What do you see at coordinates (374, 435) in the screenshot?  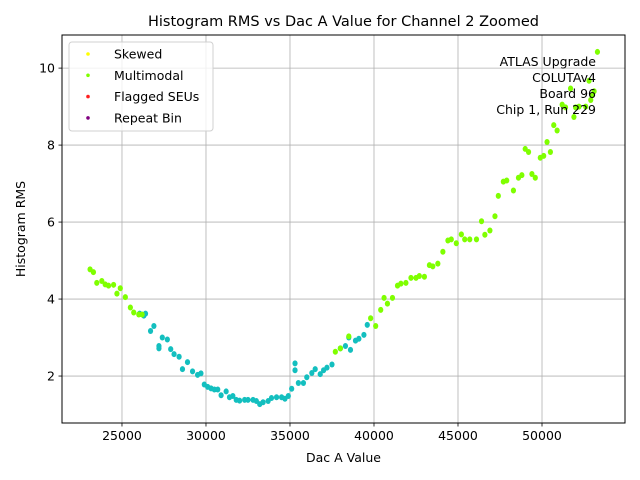 I see `x-tick-label: 40000` at bounding box center [374, 435].